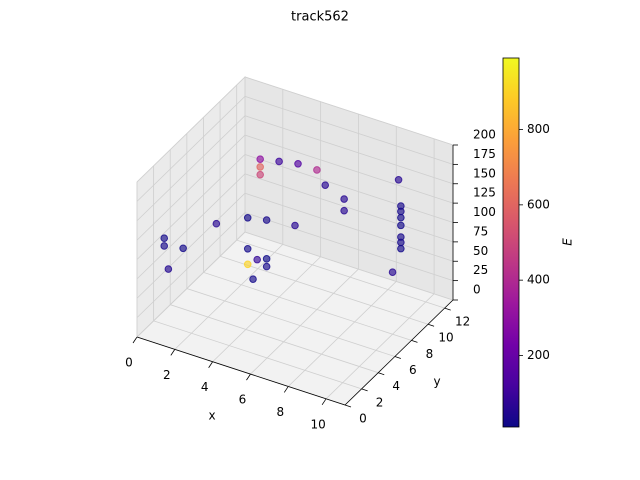 This screenshot has height=480, width=640. I want to click on colorbar, so click(511, 242).